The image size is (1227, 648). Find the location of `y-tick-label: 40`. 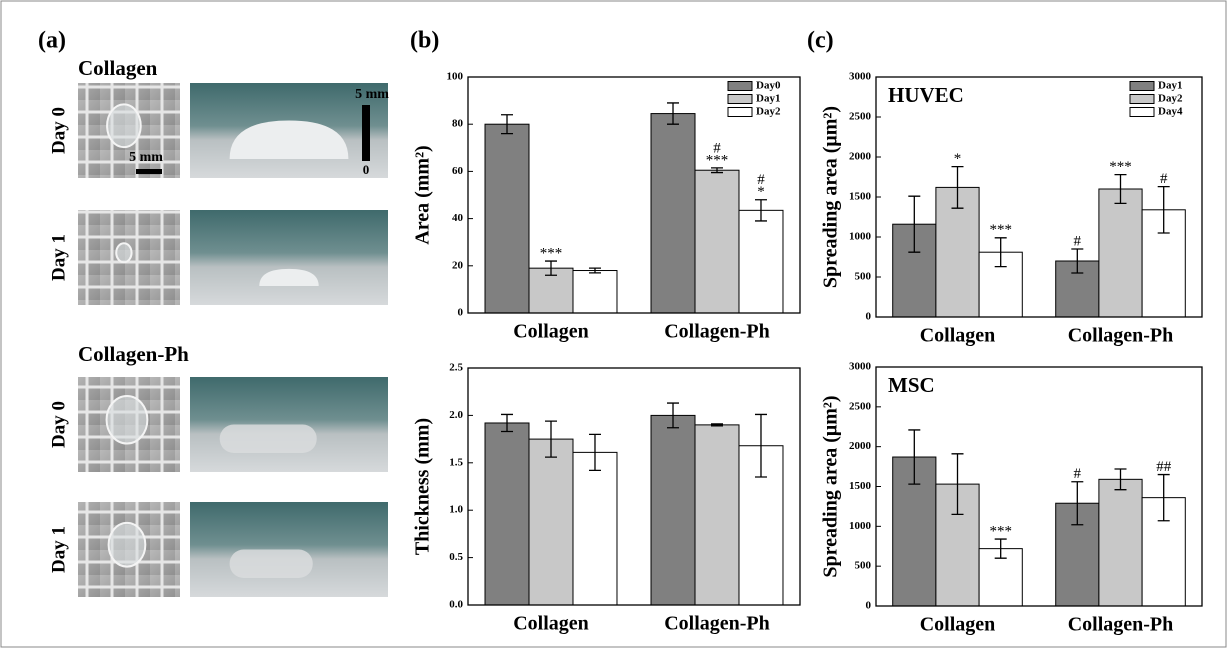

y-tick-label: 40 is located at coordinates (458, 218).